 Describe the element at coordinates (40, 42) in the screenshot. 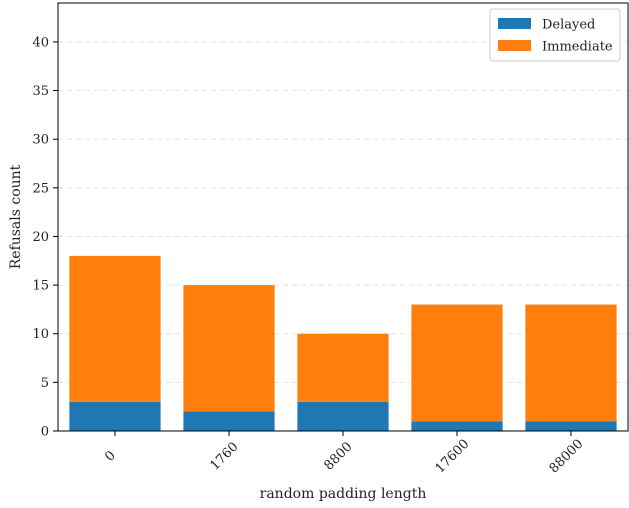

I see `y-tick-label: 40` at that location.